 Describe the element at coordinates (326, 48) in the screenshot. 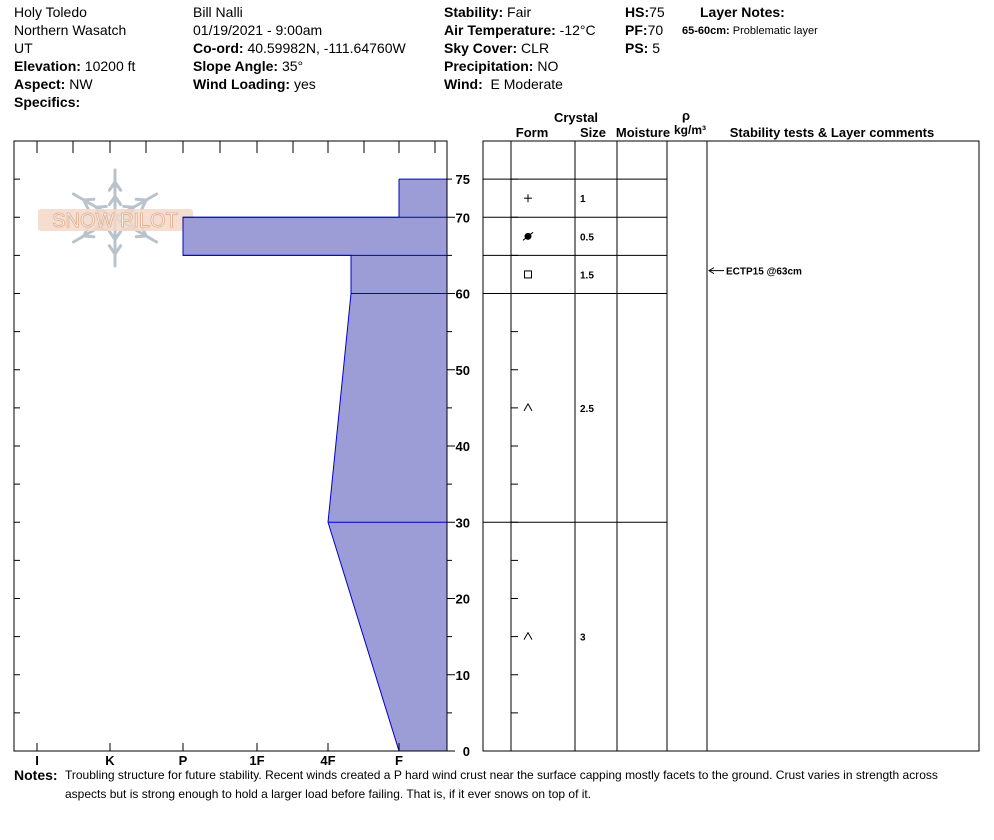

I see `coord-value: 40.59982N, -111.64760W` at that location.